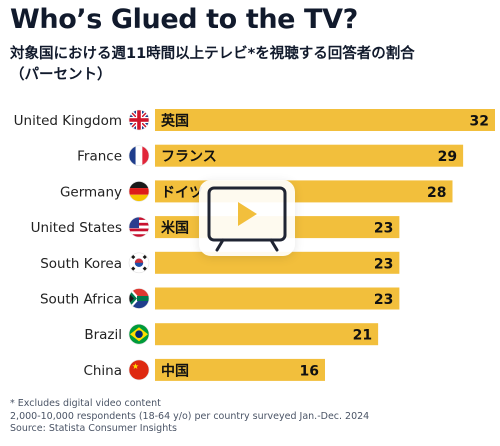 This screenshot has width=500, height=446. I want to click on category-label: South Korea, so click(81, 264).